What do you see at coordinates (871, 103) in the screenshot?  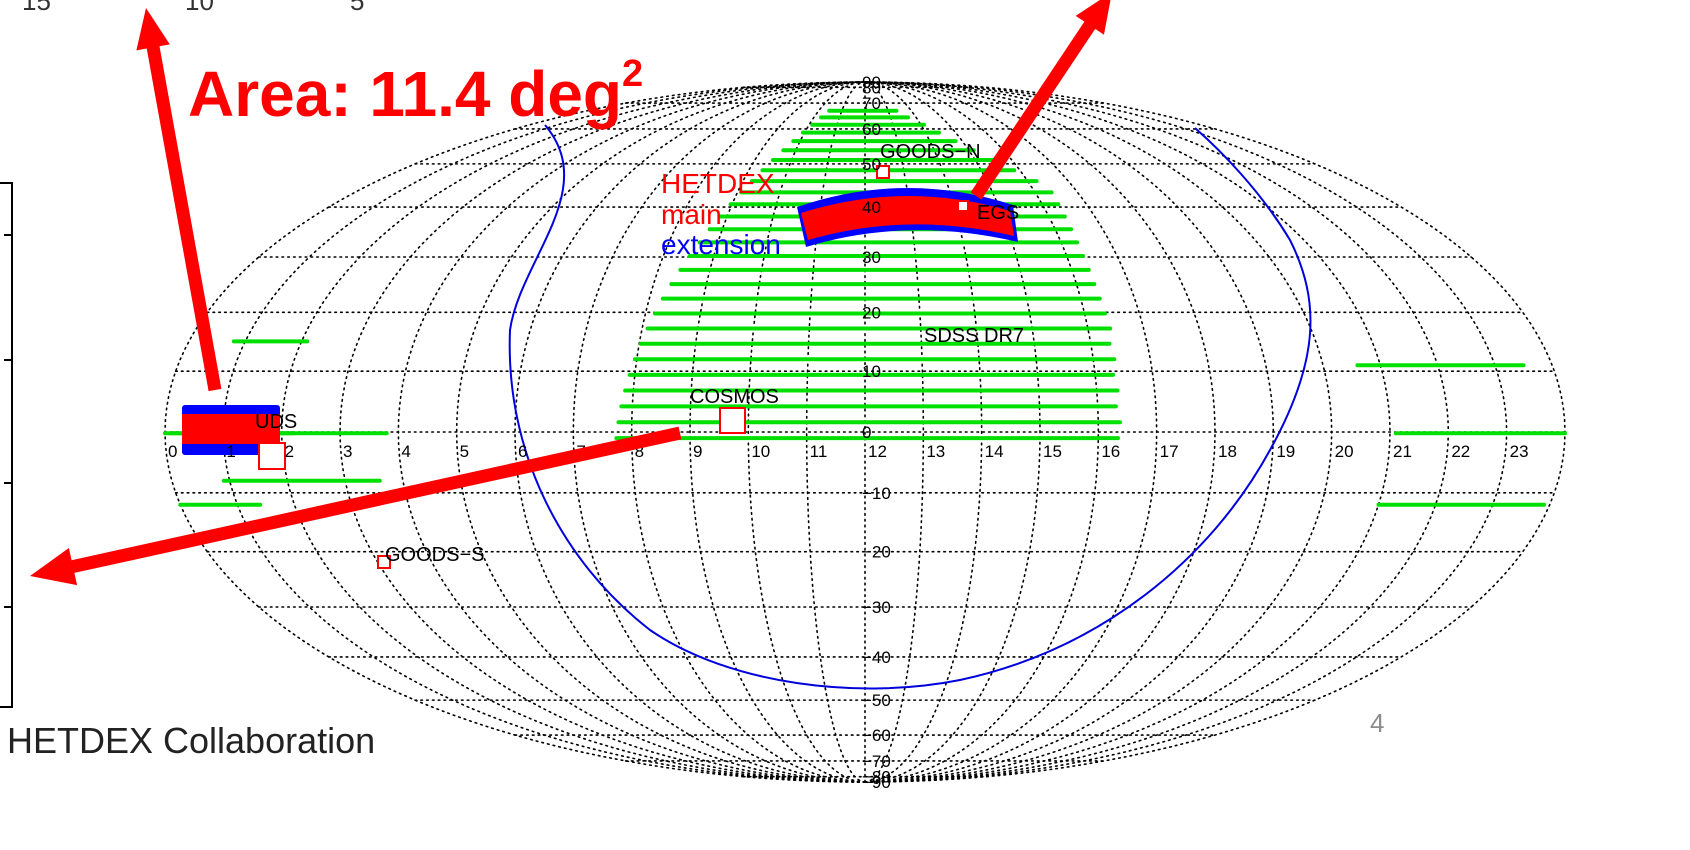 I see `dec-tick-label: 70` at bounding box center [871, 103].